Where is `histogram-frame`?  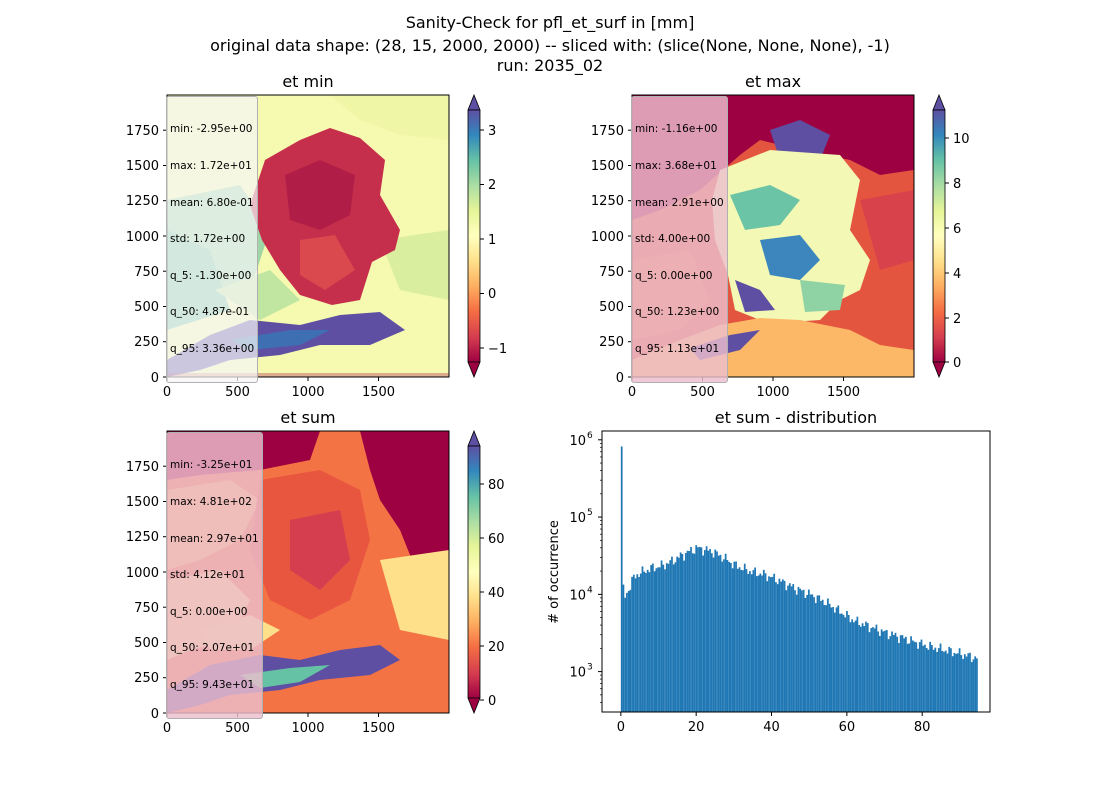
histogram-frame is located at coordinates (796, 571).